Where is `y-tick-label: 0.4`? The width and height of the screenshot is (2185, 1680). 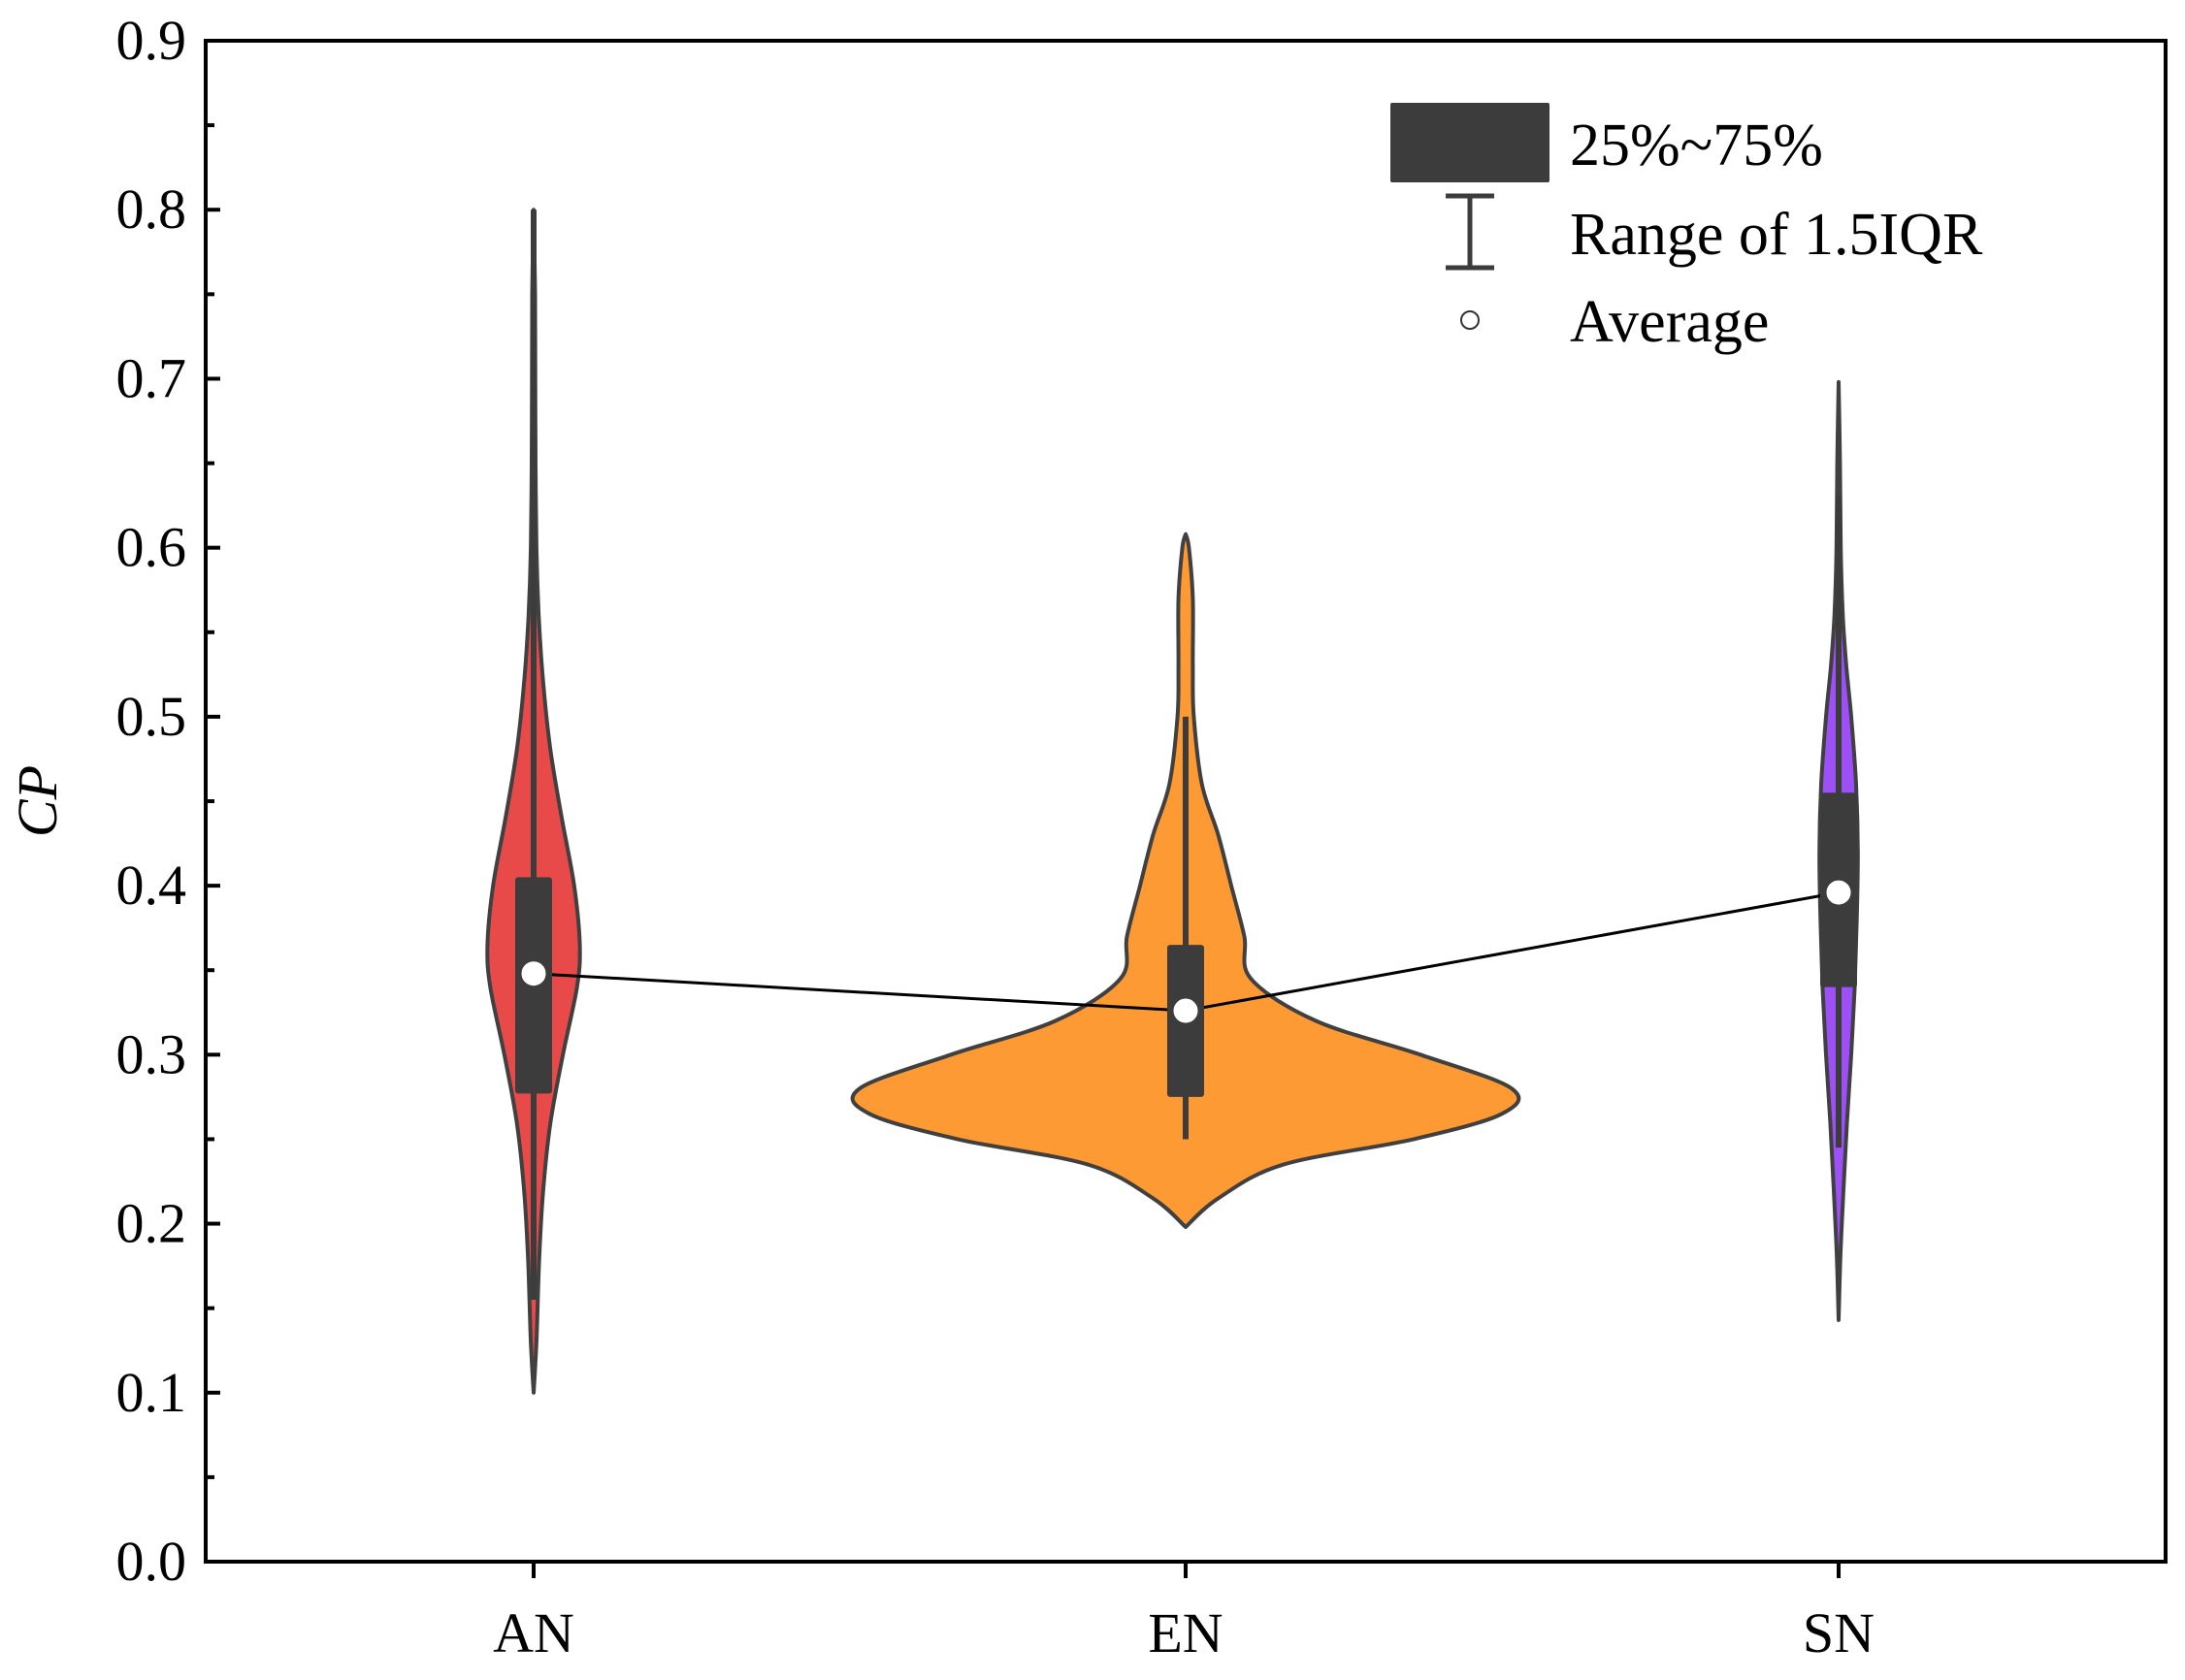
y-tick-label: 0.4 is located at coordinates (151, 885).